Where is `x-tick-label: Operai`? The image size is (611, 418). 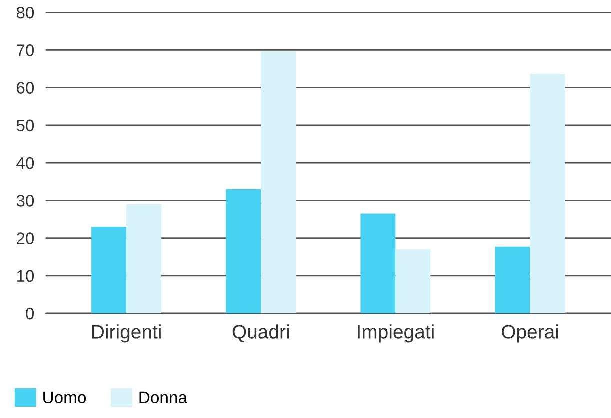 x-tick-label: Operai is located at coordinates (530, 333).